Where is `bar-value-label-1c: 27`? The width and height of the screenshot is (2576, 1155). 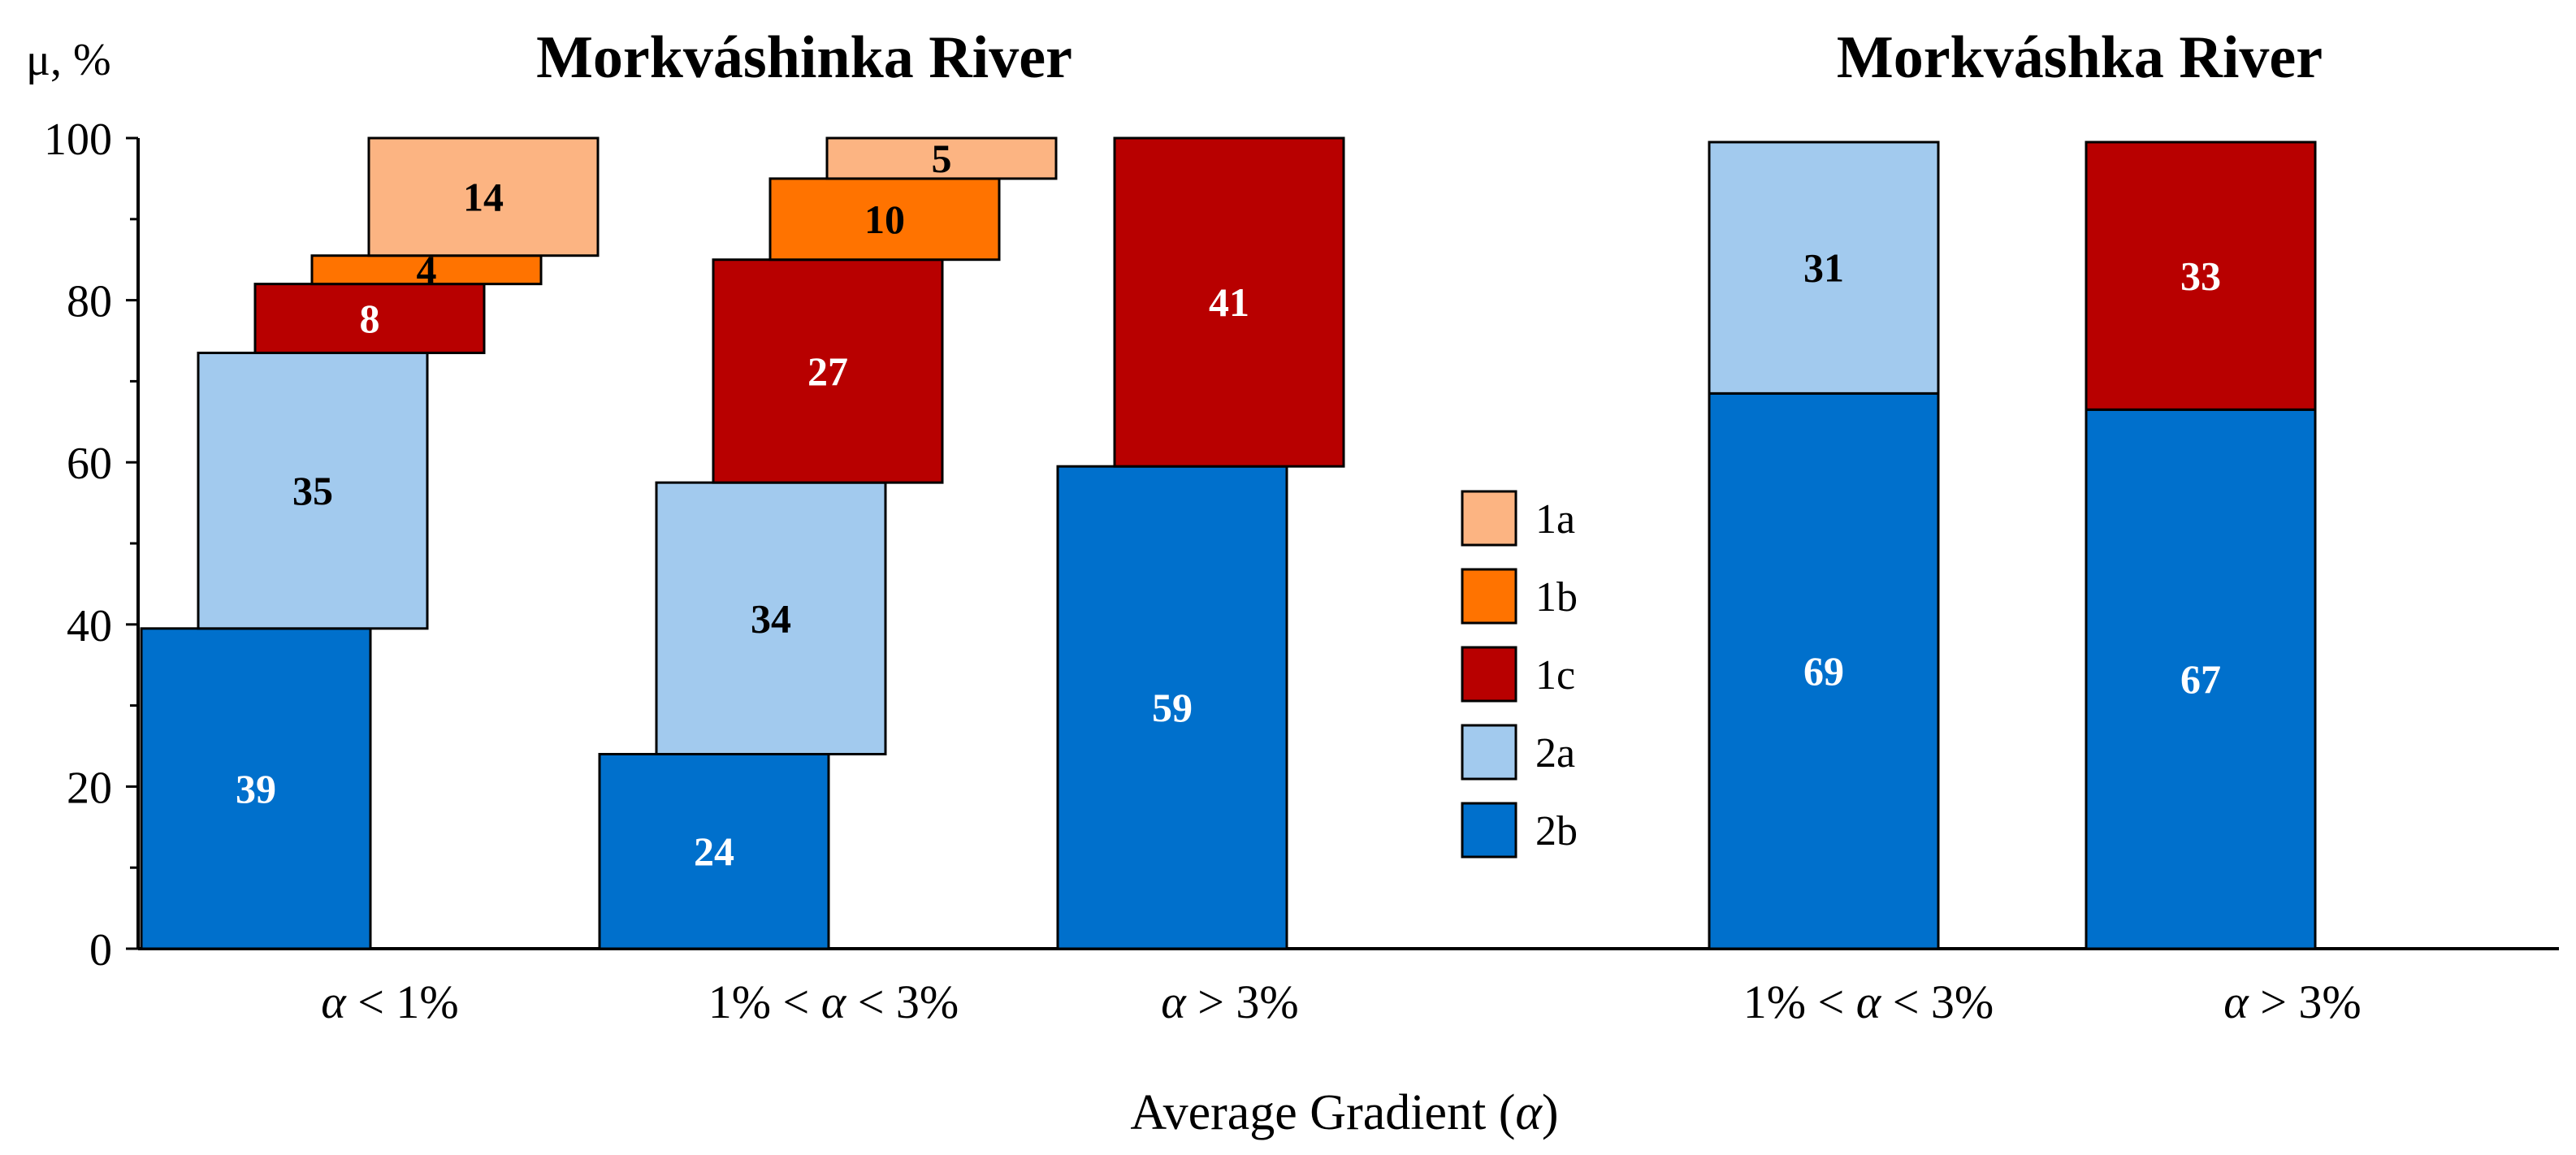 bar-value-label-1c: 27 is located at coordinates (828, 371).